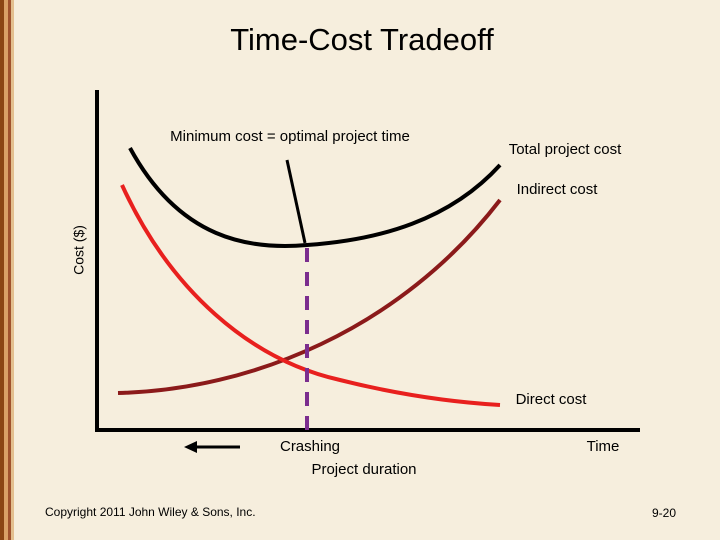  What do you see at coordinates (79, 250) in the screenshot?
I see `y-axis-label: Cost ($)` at bounding box center [79, 250].